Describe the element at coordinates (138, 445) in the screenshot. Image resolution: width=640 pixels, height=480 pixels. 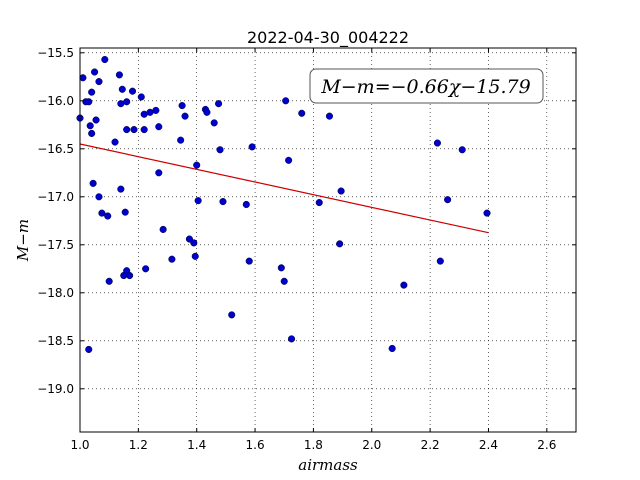
I see `x-tick-label: 1.2` at that location.